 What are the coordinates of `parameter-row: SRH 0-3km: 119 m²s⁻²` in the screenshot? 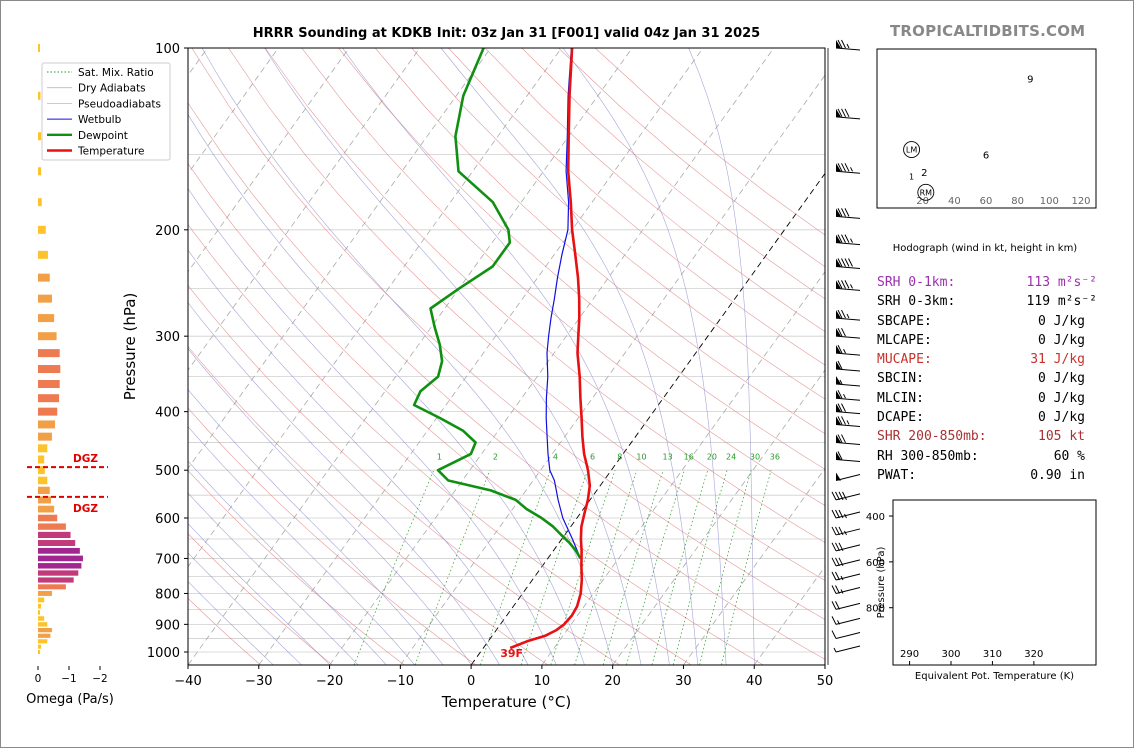 It's located at (992, 301).